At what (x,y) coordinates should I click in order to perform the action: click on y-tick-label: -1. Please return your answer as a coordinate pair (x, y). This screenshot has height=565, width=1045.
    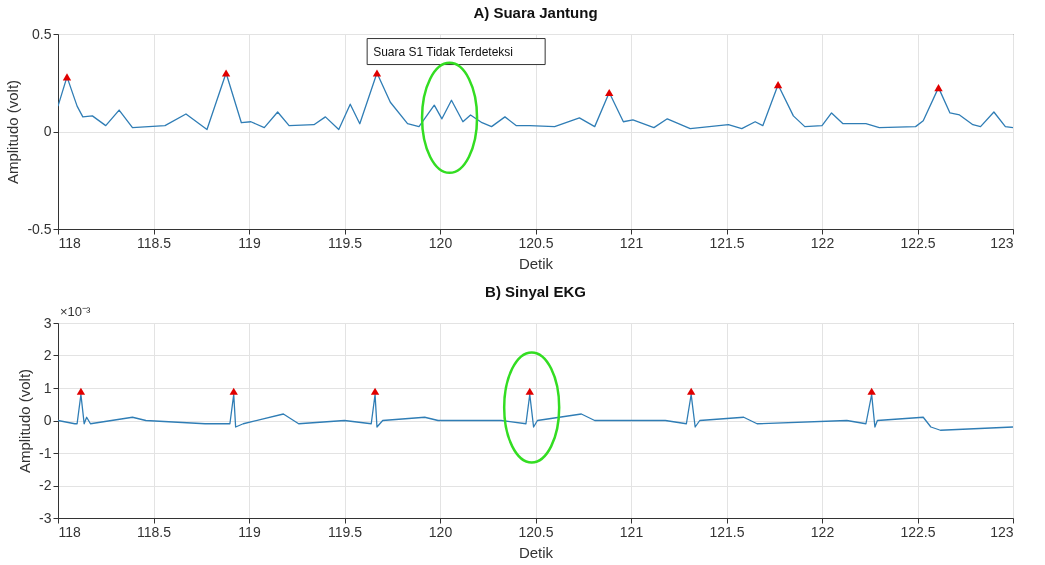
    Looking at the image, I should click on (45, 452).